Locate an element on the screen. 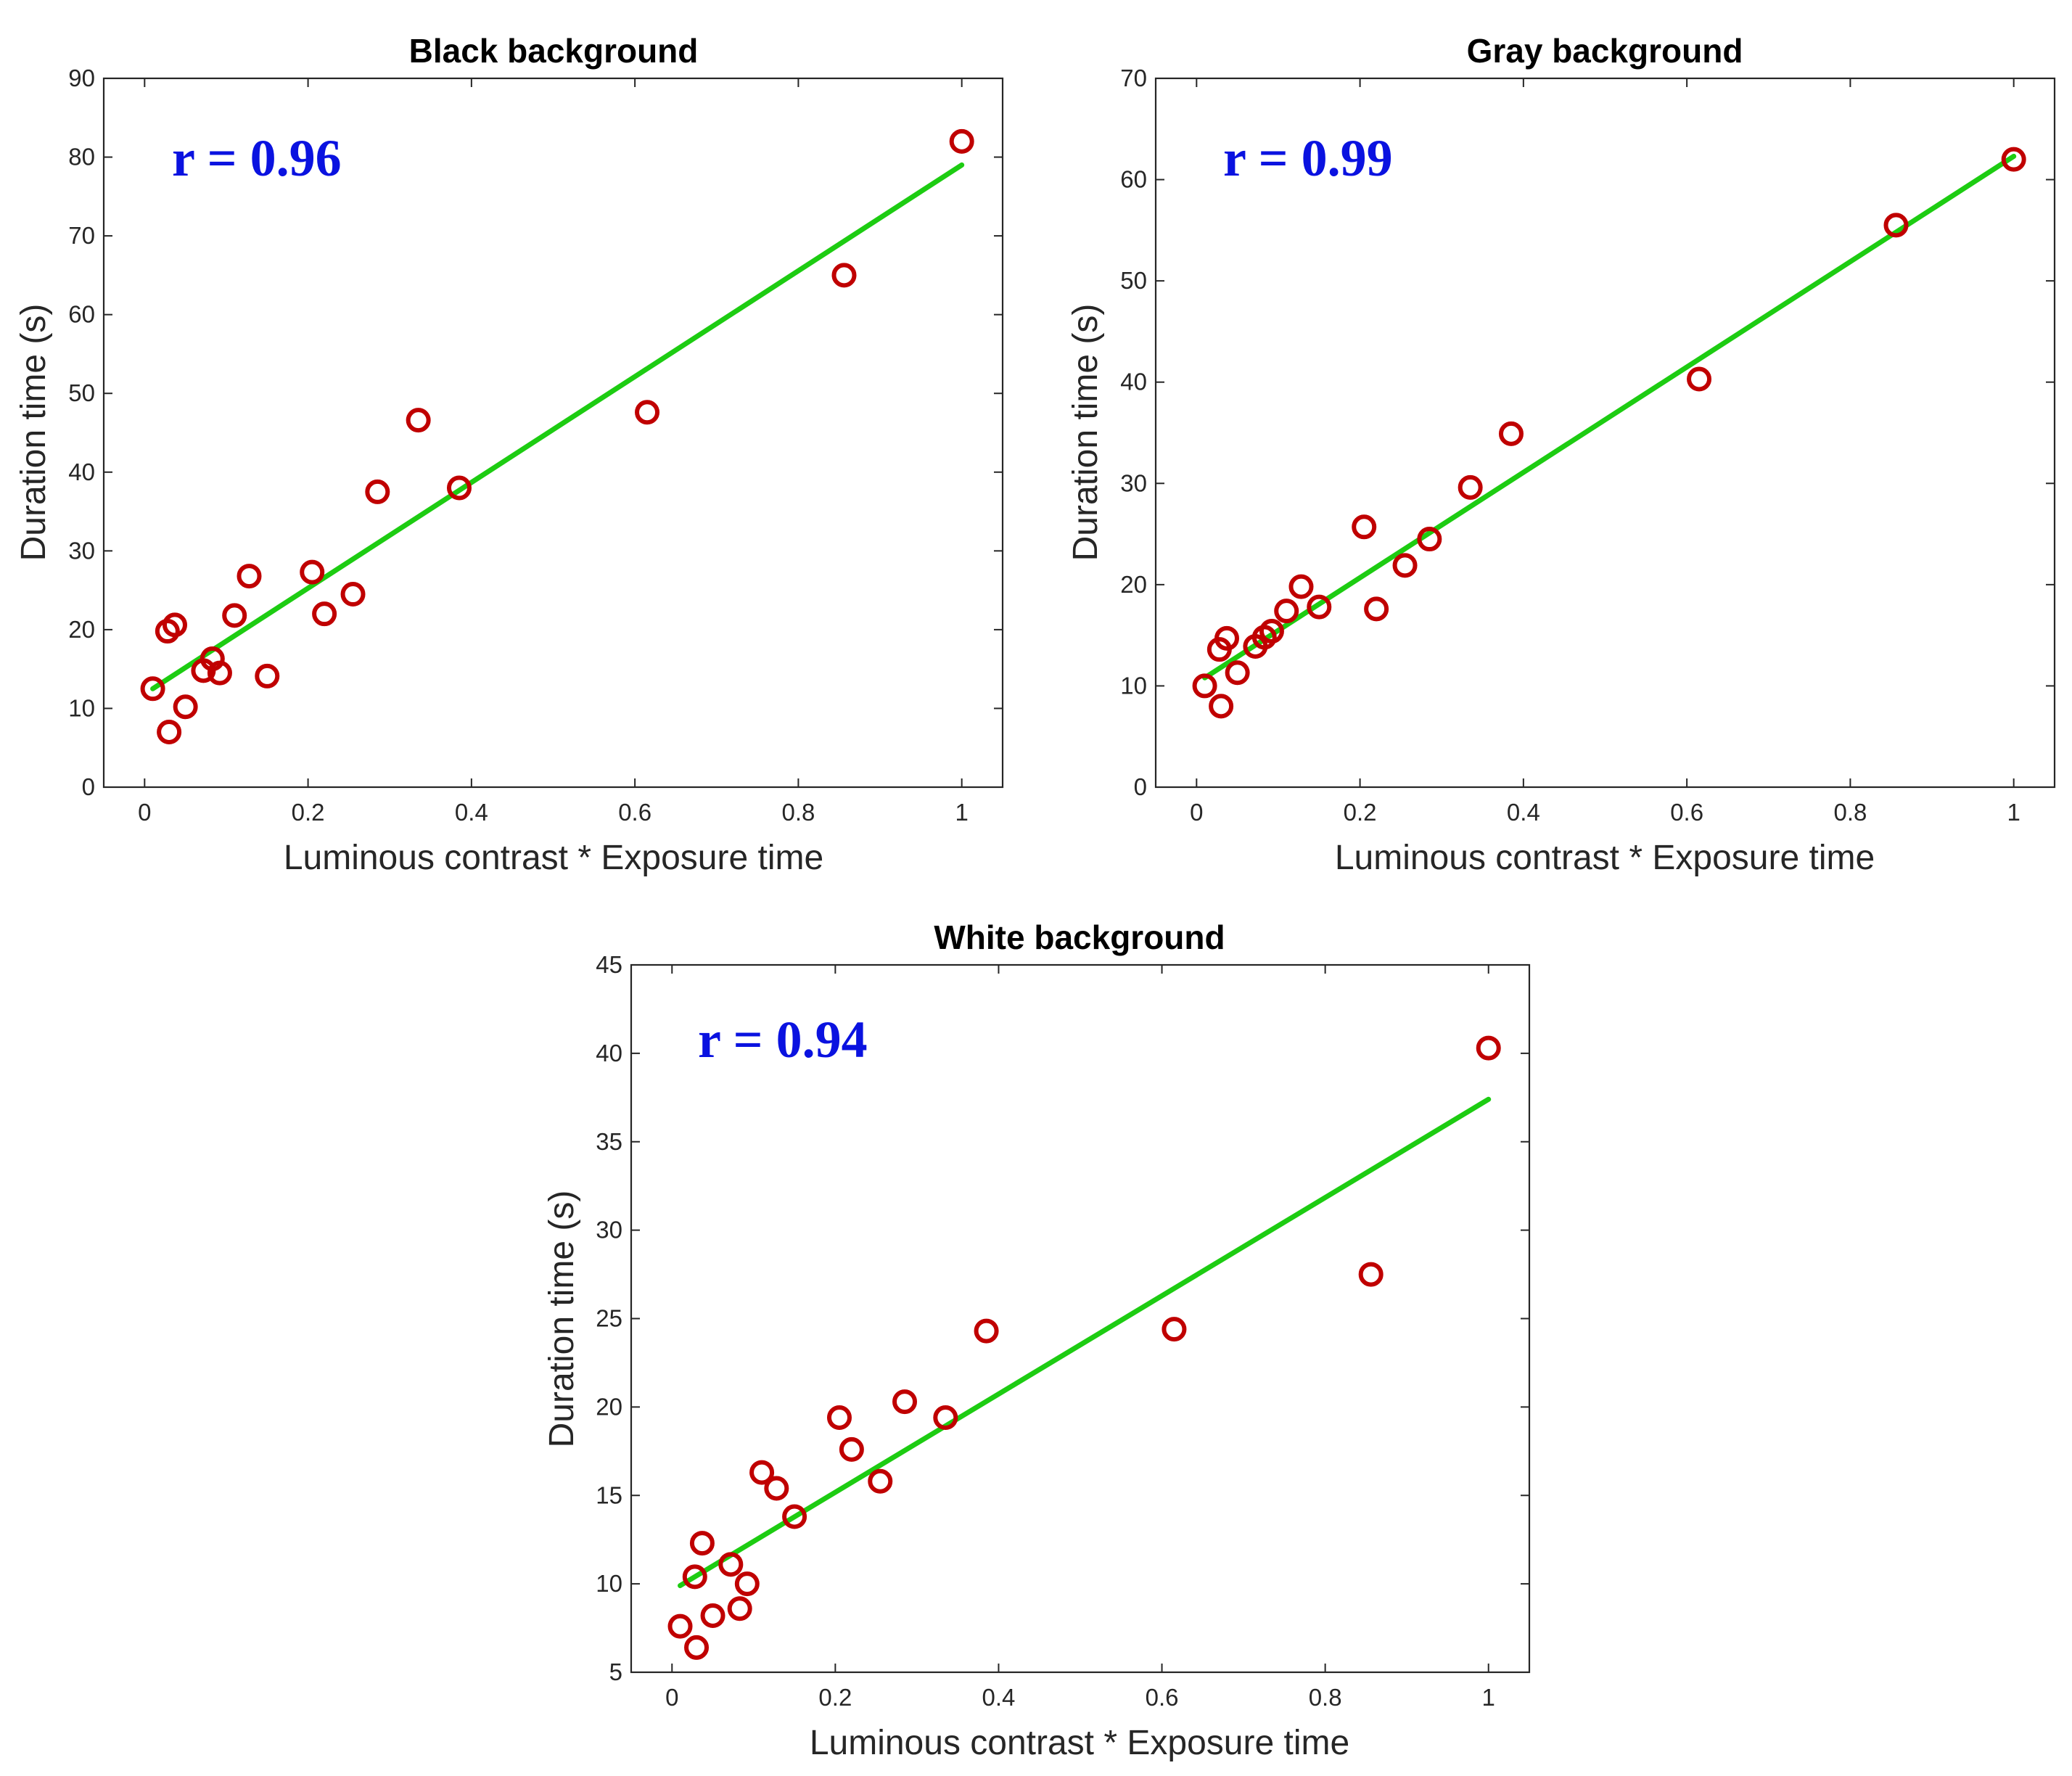  y-tick-label: 45 is located at coordinates (609, 964).